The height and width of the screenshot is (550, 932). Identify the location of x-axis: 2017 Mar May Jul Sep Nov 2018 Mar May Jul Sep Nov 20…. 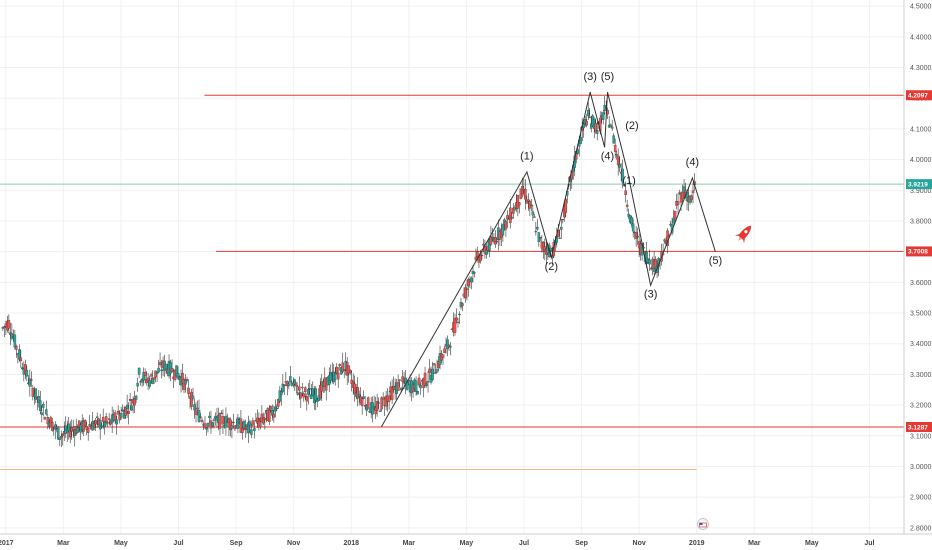
(466, 540).